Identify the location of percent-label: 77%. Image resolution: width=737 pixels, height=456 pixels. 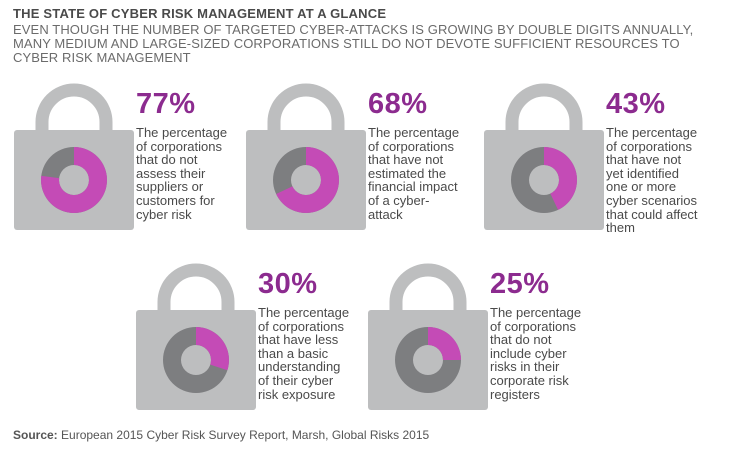
(166, 104).